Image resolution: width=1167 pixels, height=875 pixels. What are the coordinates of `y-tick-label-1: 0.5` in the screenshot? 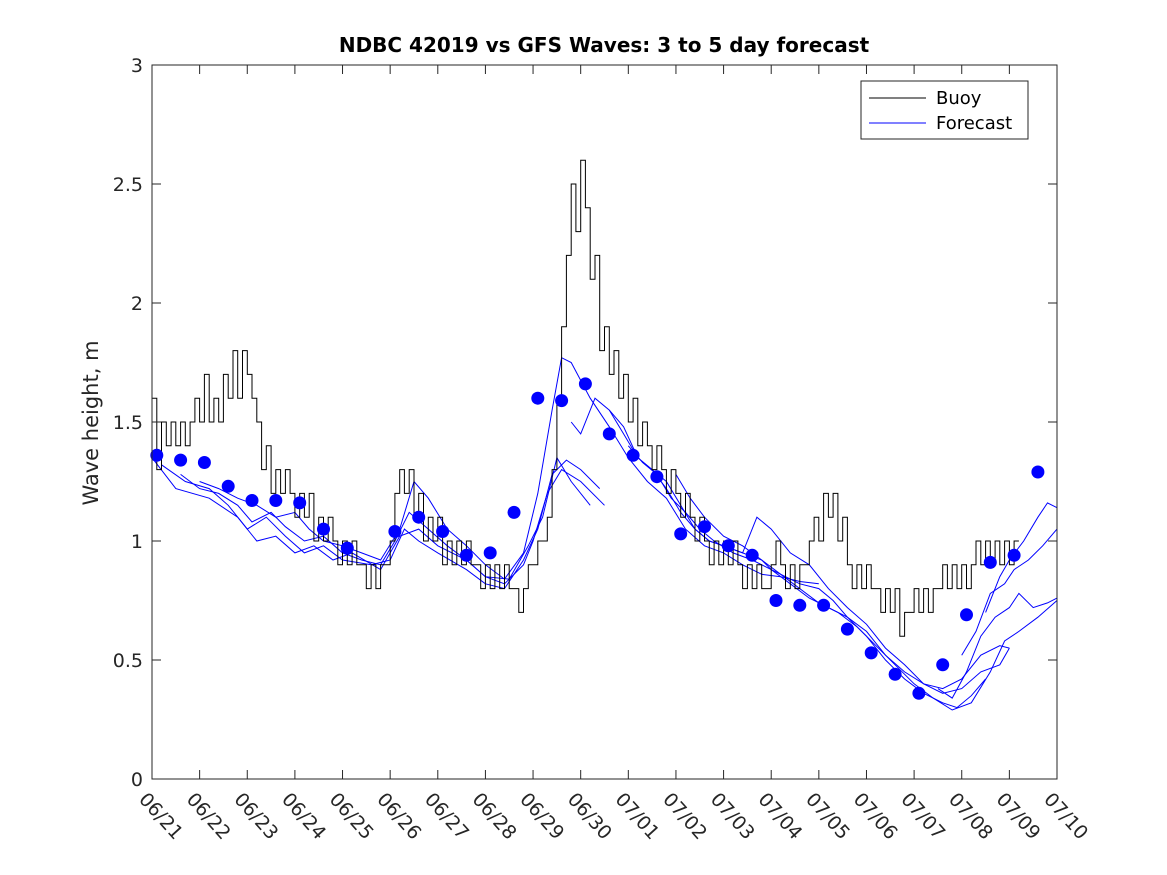 It's located at (128, 661).